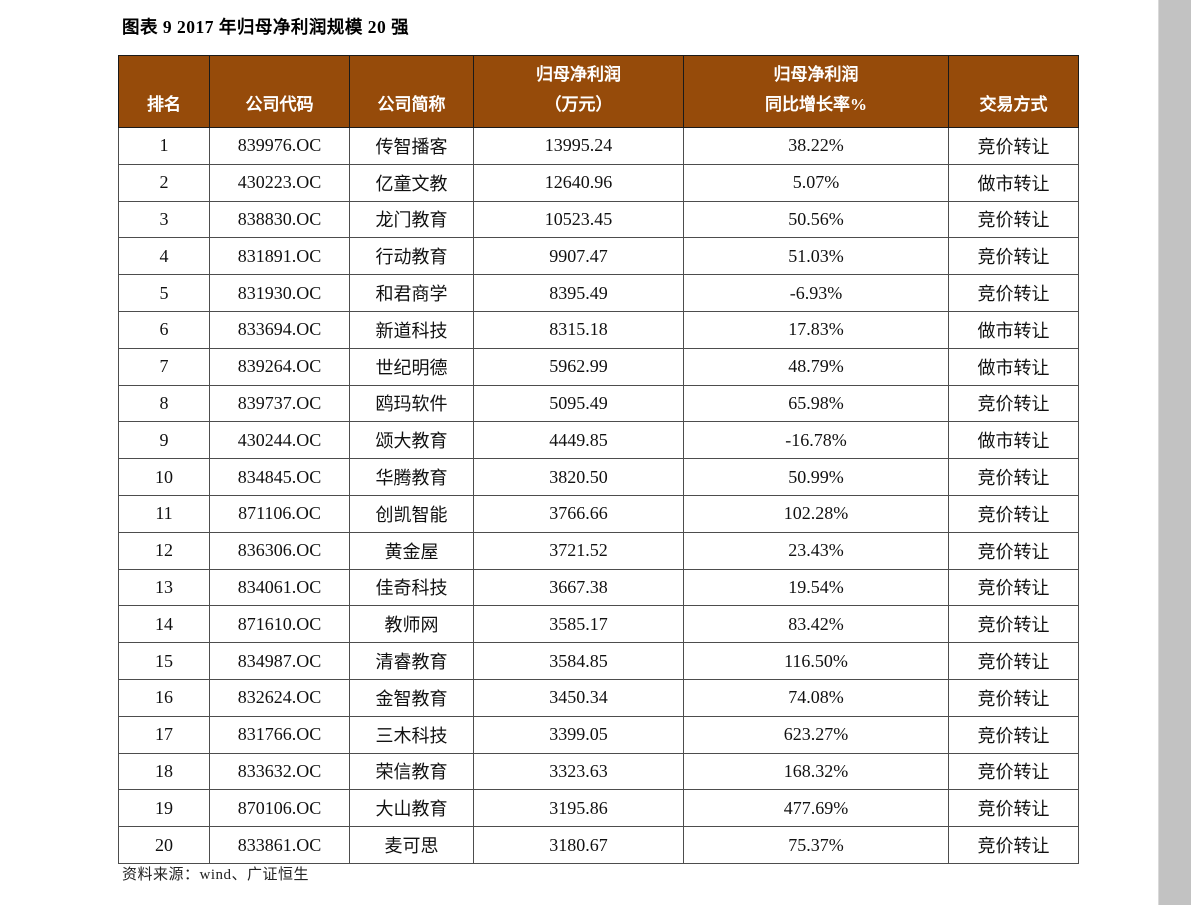  I want to click on cell-growth: 83.42%, so click(816, 624).